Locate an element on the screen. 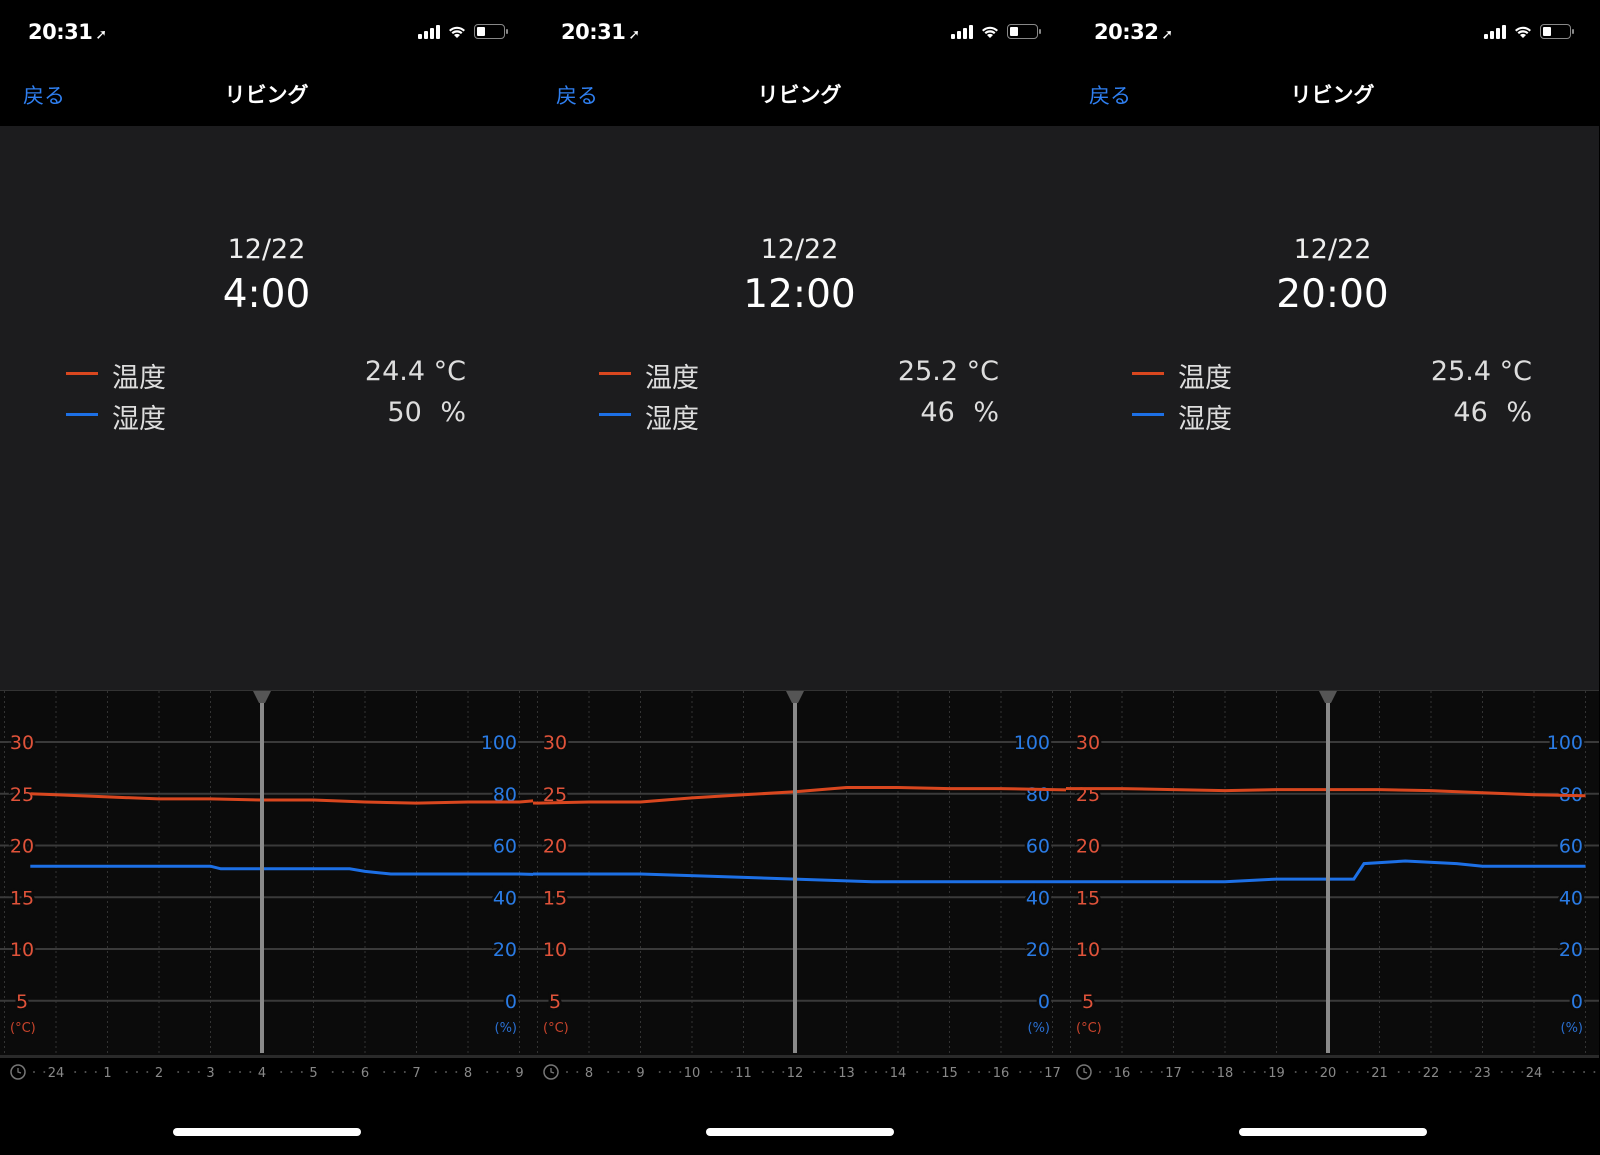 The image size is (1600, 1155). humidity-line is located at coordinates (281, 870).